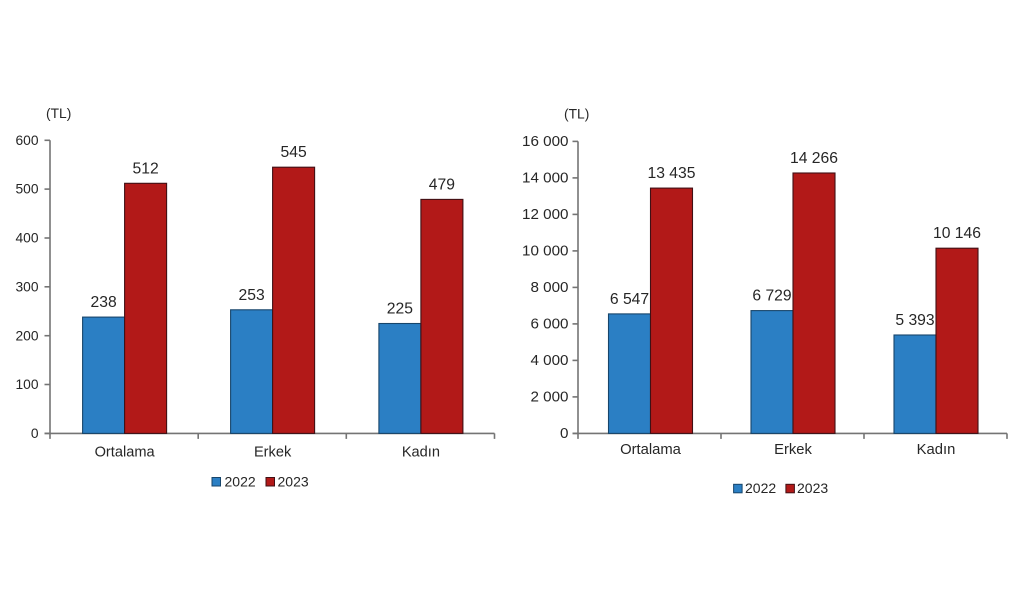  I want to click on svg-text: 6 729, so click(771, 296).